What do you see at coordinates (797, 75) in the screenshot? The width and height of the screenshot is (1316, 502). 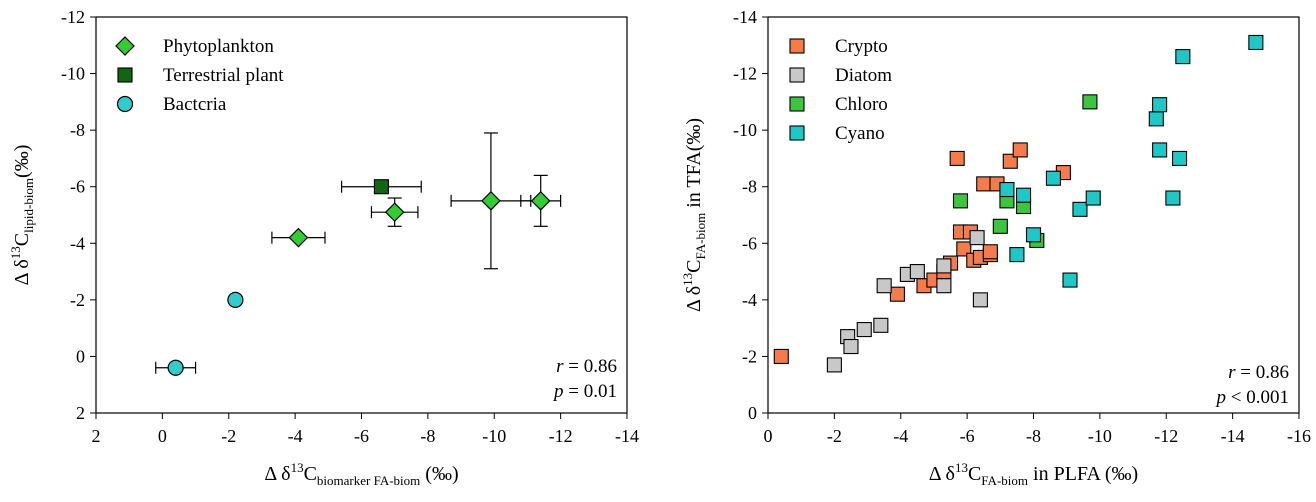 I see `legend-marker-diatom` at bounding box center [797, 75].